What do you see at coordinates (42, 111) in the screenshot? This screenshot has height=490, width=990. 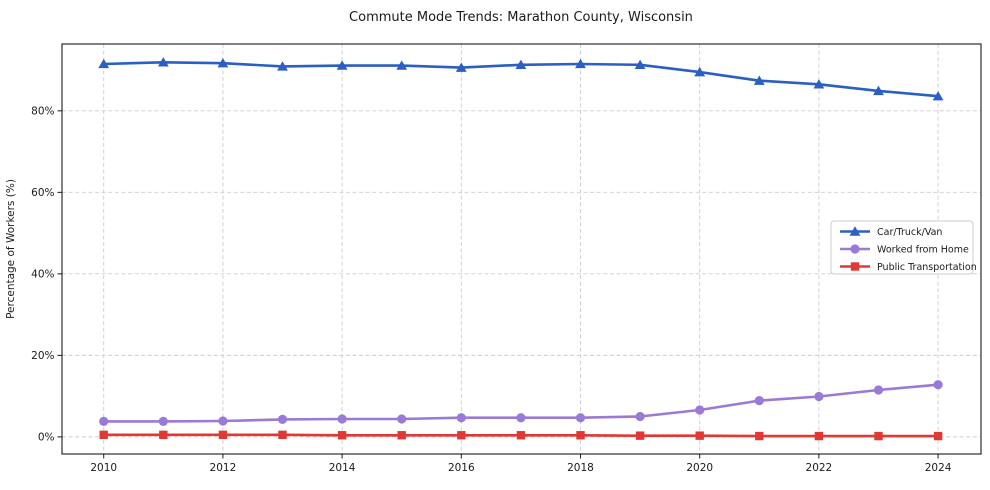 I see `y-tick-label: 80%` at bounding box center [42, 111].